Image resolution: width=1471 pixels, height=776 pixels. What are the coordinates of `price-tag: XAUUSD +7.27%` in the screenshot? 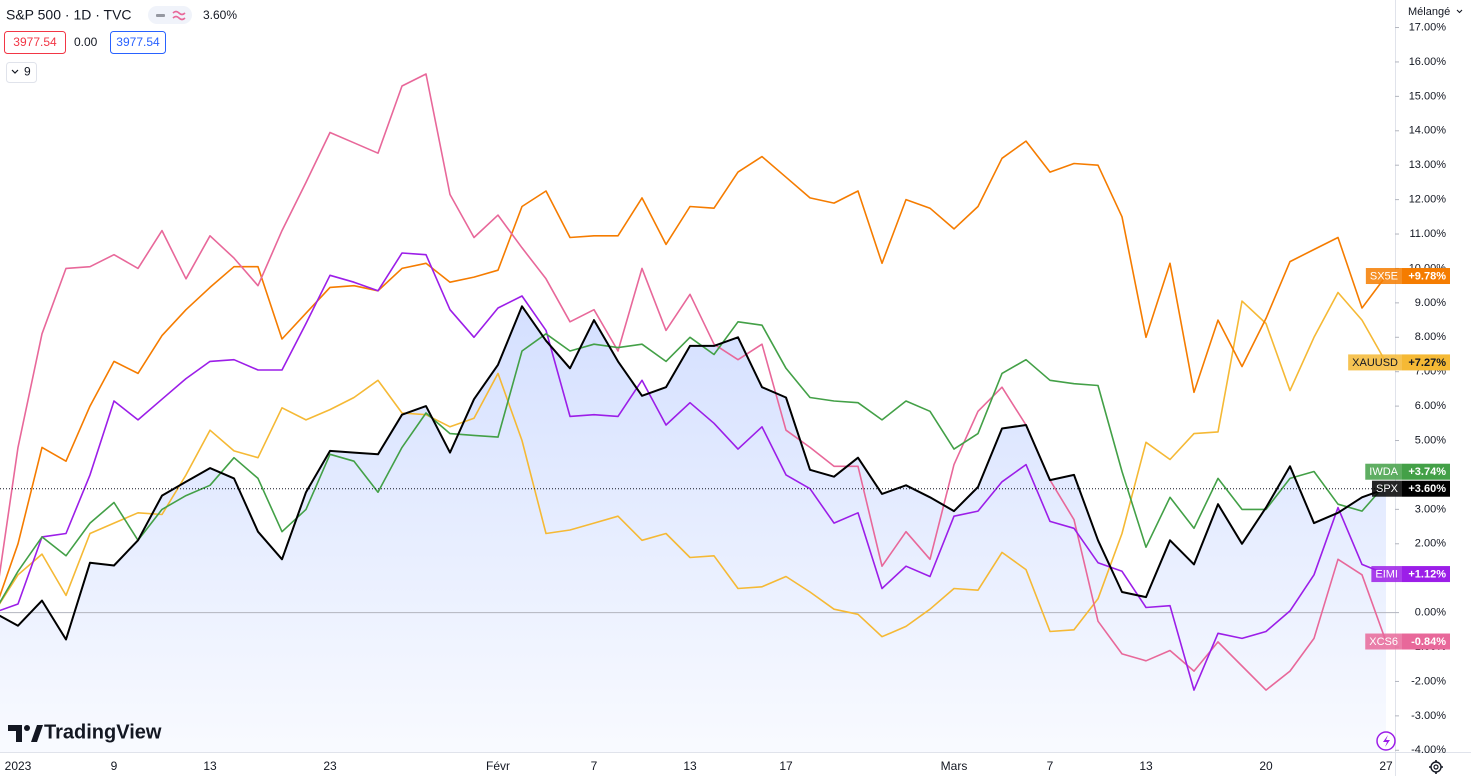 It's located at (1399, 362).